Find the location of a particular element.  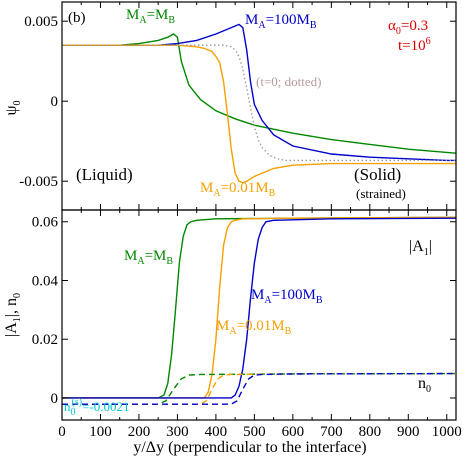

bottom-label-001: MA=0.01MB is located at coordinates (254, 327).